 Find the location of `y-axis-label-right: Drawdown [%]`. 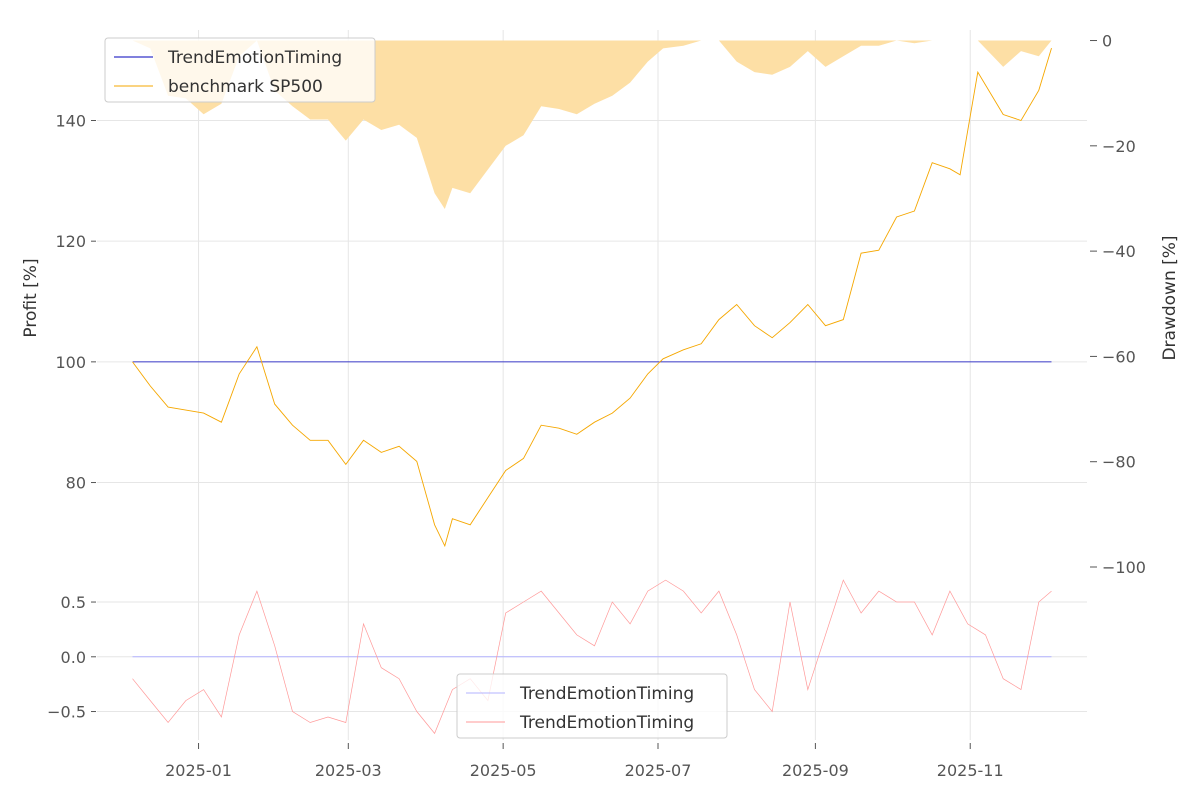

y-axis-label-right: Drawdown [%] is located at coordinates (1170, 297).